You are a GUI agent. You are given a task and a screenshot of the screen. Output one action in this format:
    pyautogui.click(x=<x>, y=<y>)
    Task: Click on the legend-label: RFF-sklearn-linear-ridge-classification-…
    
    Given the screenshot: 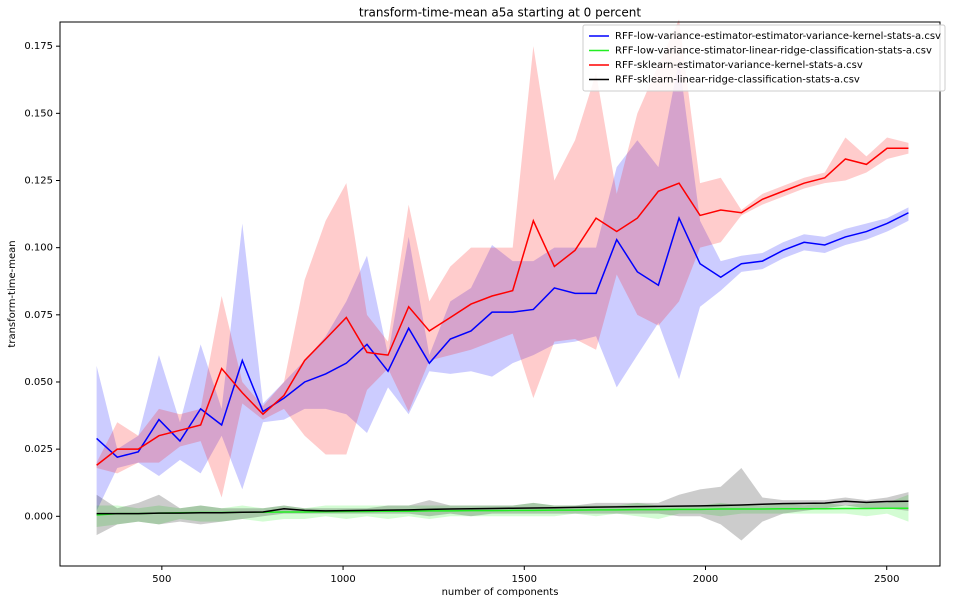 What is the action you would take?
    pyautogui.click(x=737, y=80)
    